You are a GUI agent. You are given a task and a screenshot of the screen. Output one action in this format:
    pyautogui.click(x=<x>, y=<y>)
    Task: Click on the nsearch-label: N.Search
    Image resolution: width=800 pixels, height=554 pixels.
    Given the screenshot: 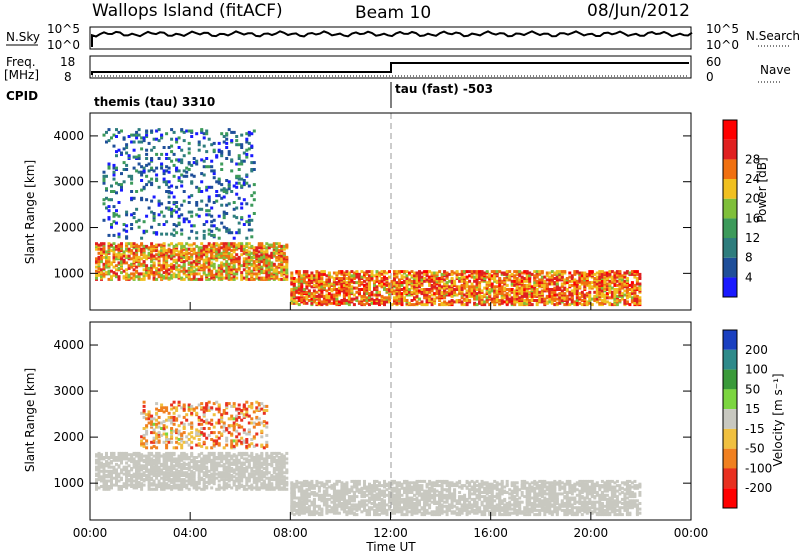 What is the action you would take?
    pyautogui.click(x=773, y=36)
    